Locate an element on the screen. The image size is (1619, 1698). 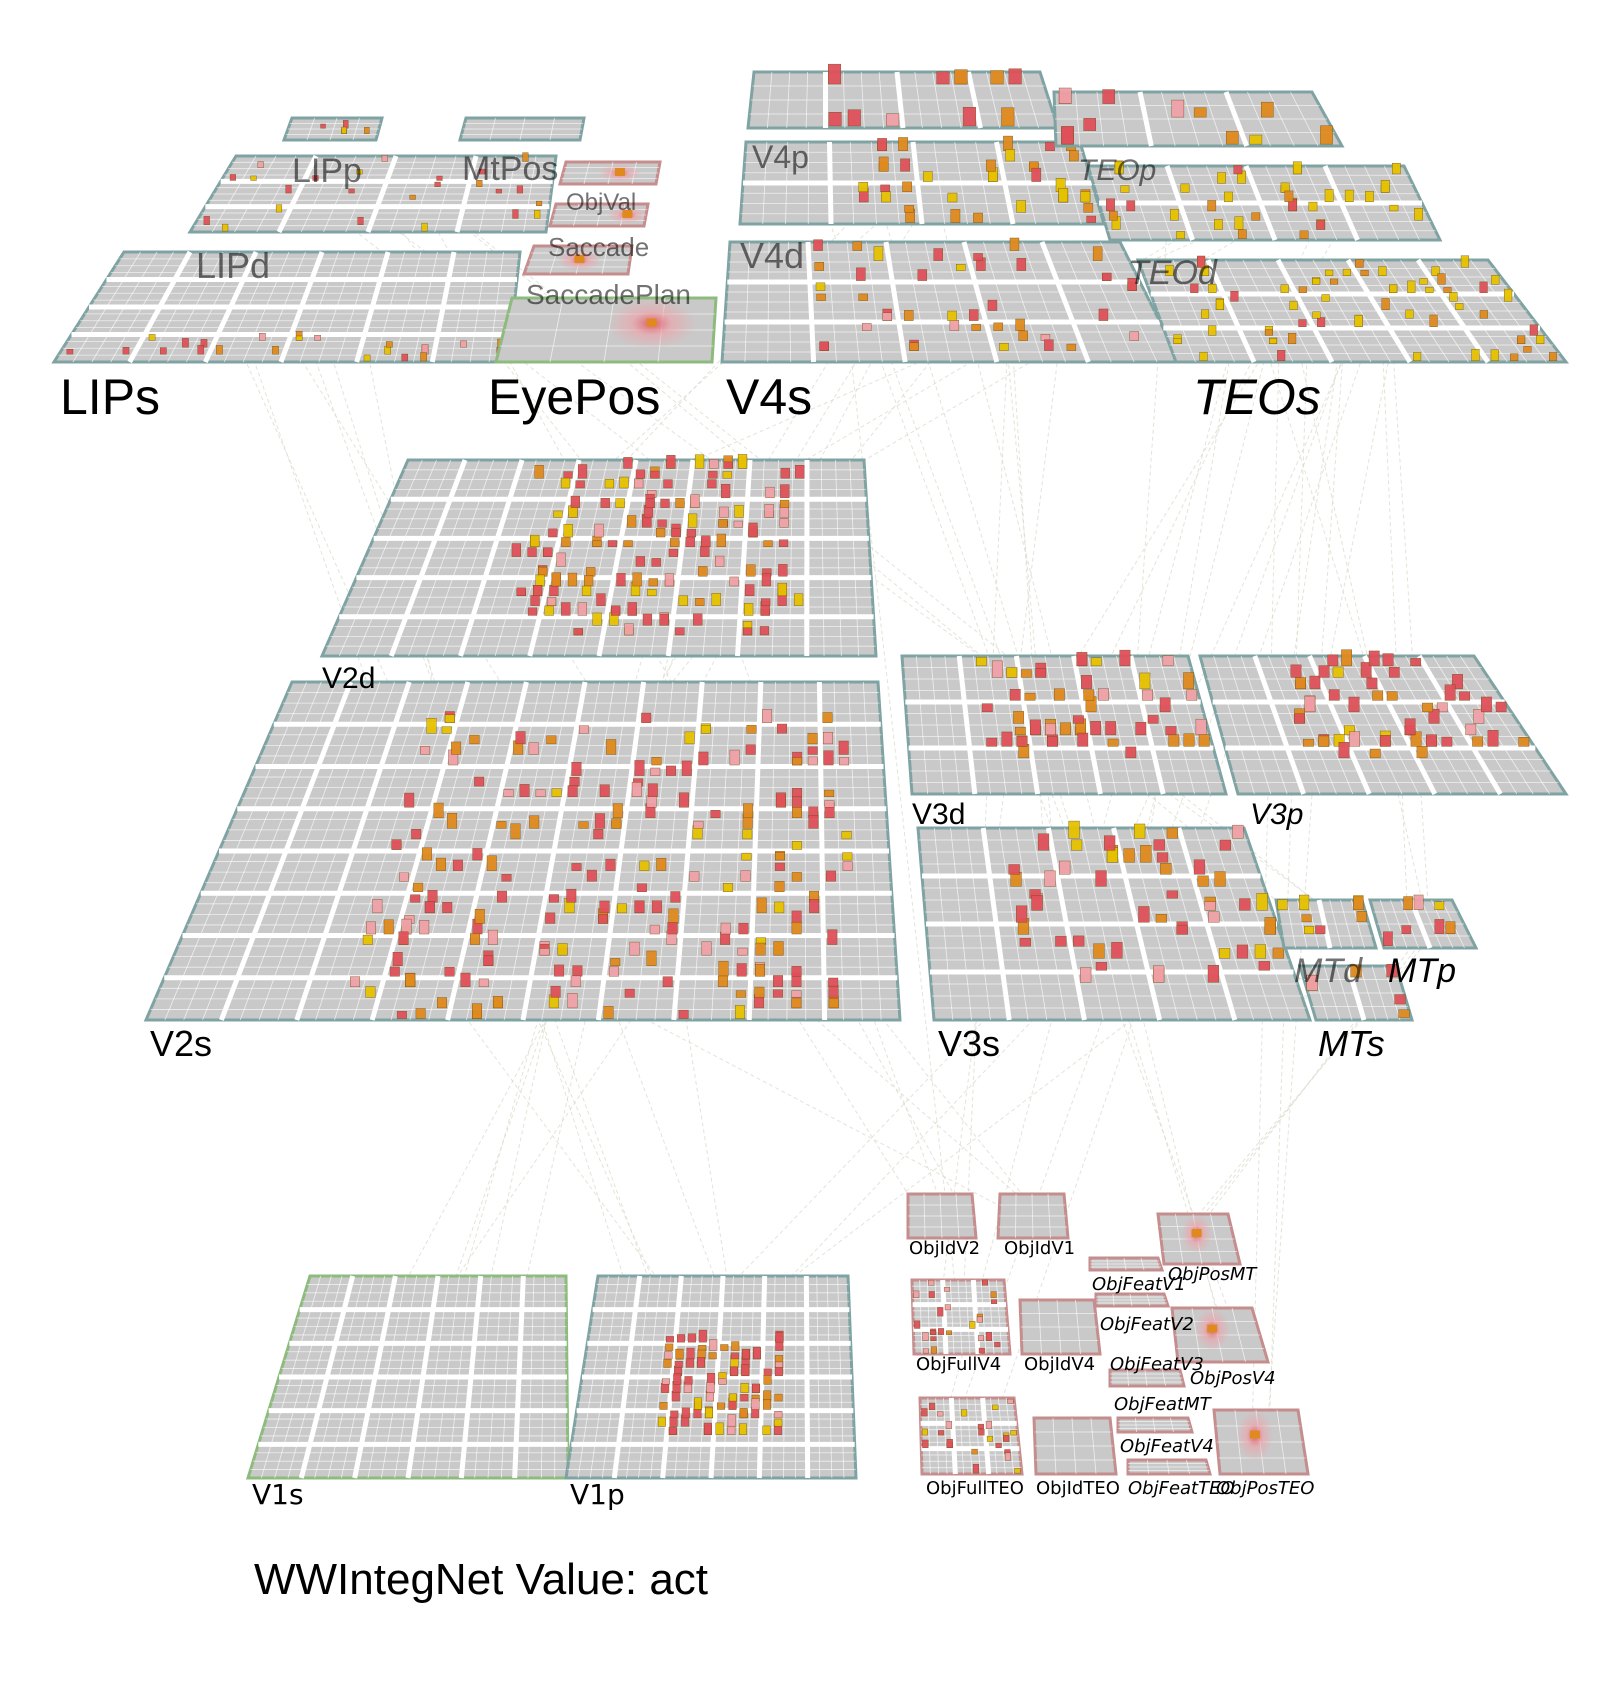
layer-v3d is located at coordinates (1064, 722).